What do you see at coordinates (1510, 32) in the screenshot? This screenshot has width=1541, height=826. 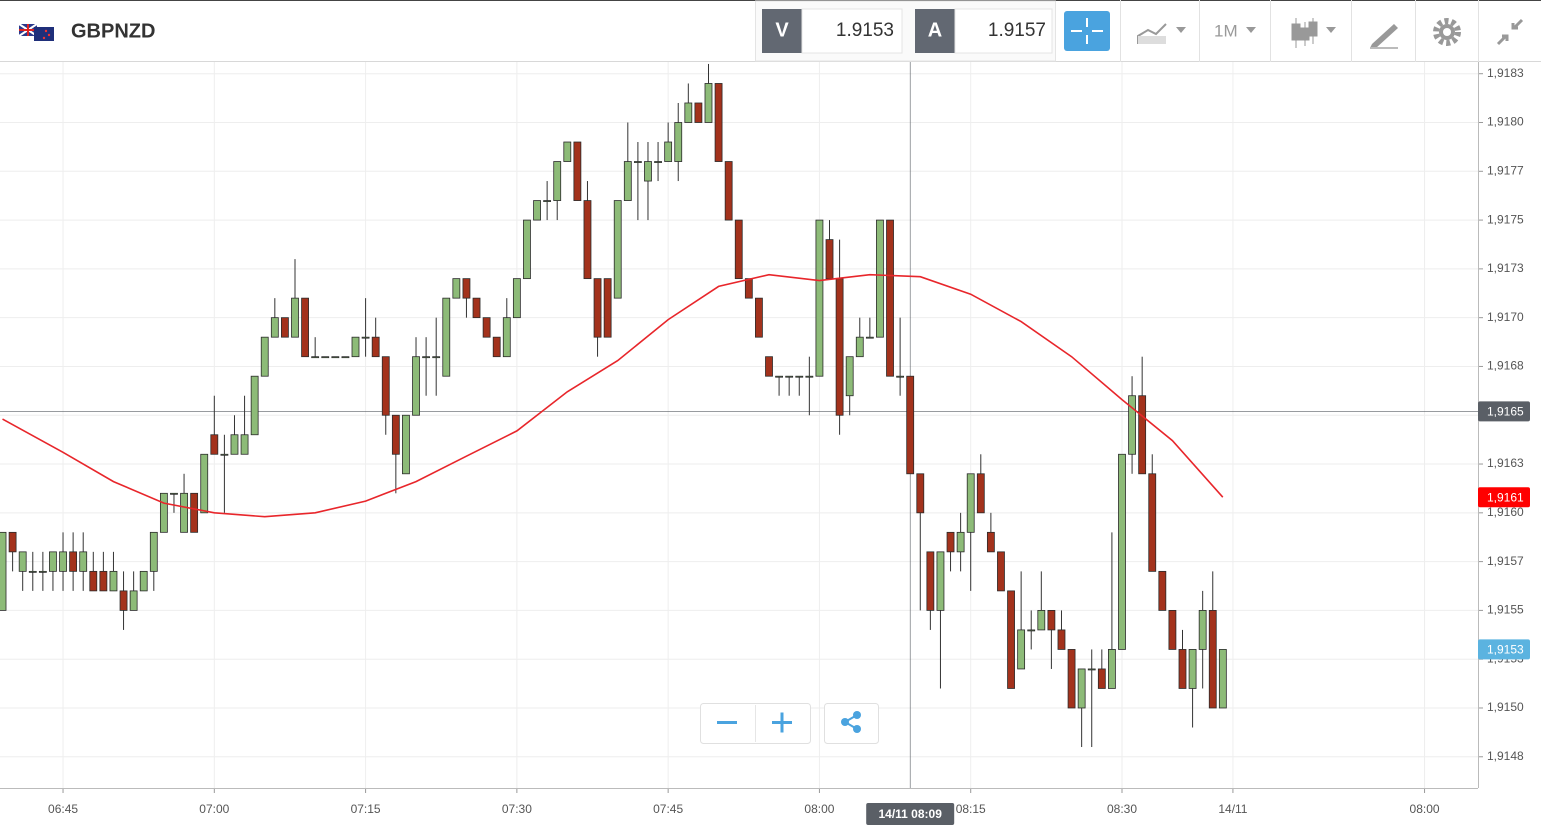 I see `collapse-button` at bounding box center [1510, 32].